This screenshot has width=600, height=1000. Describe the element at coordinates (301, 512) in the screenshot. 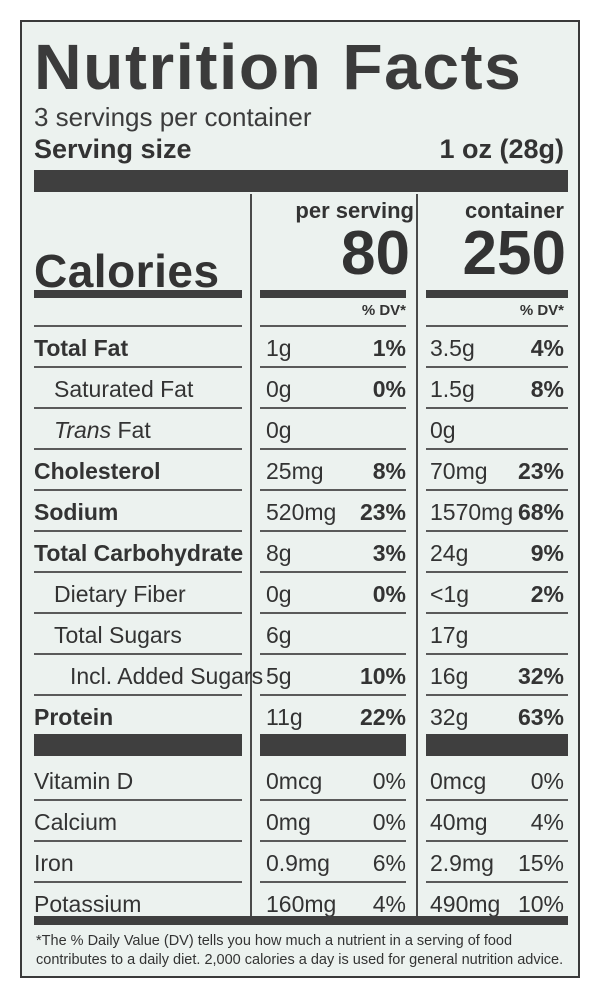

I see `serving-amount: 520mg` at that location.